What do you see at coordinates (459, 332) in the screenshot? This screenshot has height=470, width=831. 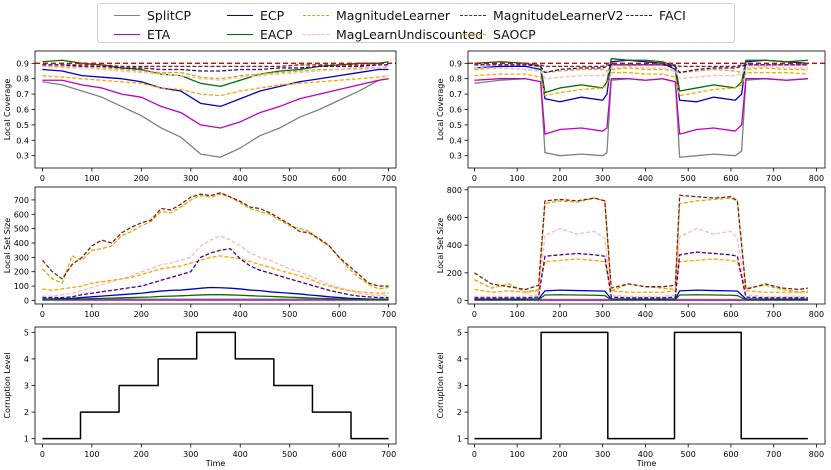 I see `y-tick-label: 5` at bounding box center [459, 332].